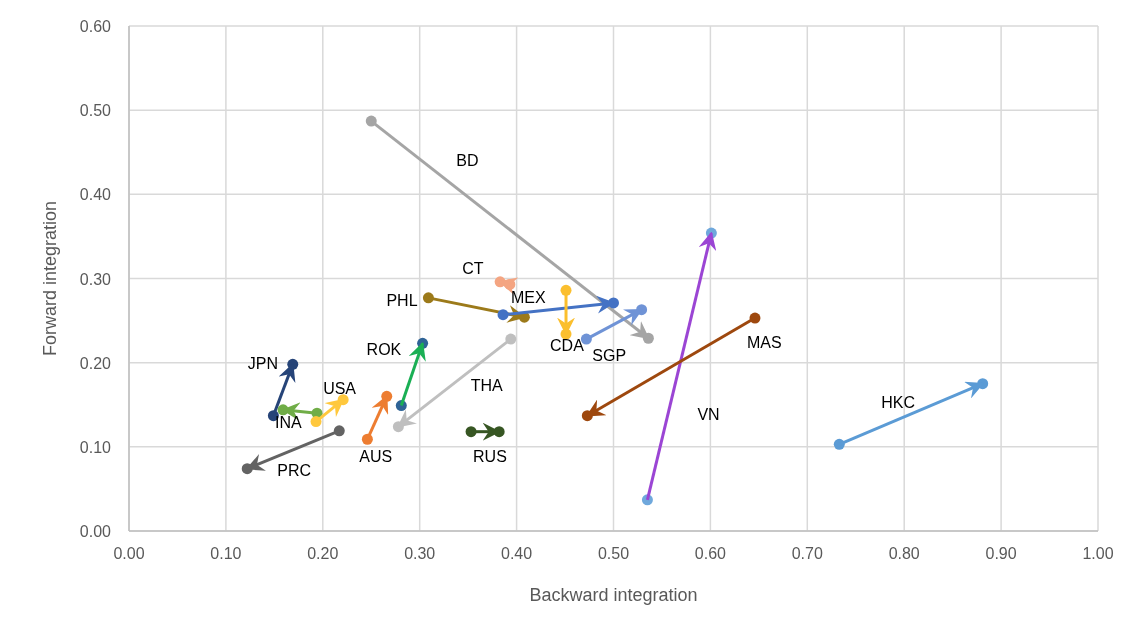 The height and width of the screenshot is (626, 1131). I want to click on x-axis-title: Backward integration, so click(613, 595).